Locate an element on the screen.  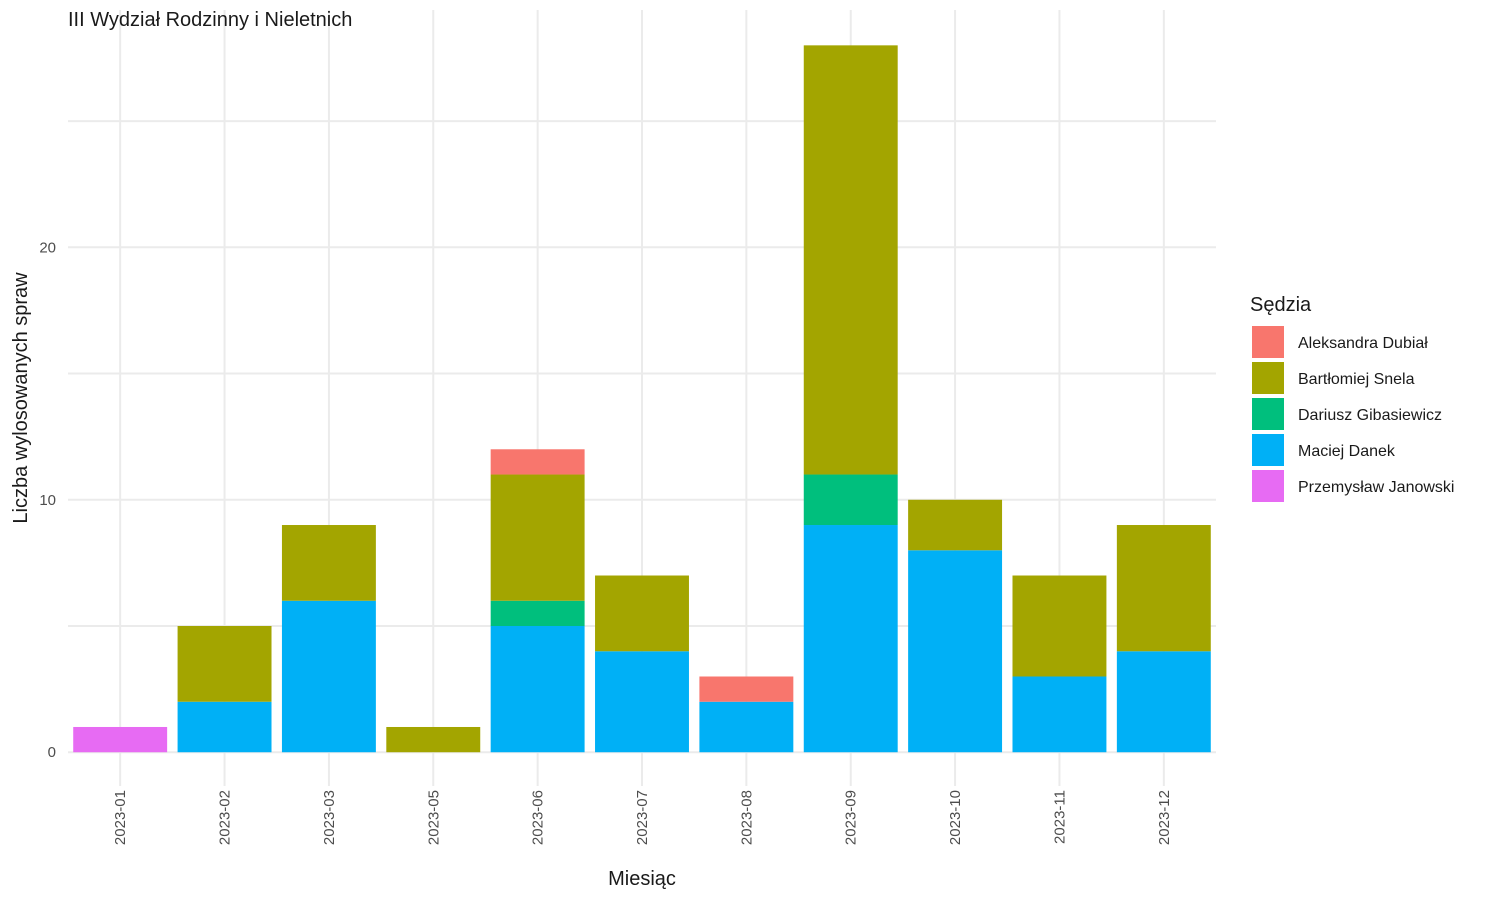
x-tick-label: 2023-01 is located at coordinates (120, 817).